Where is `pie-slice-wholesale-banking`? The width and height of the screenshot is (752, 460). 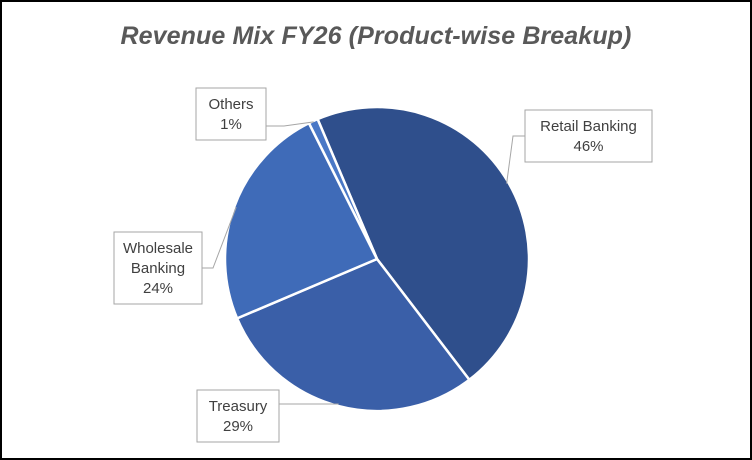
pie-slice-wholesale-banking is located at coordinates (301, 220).